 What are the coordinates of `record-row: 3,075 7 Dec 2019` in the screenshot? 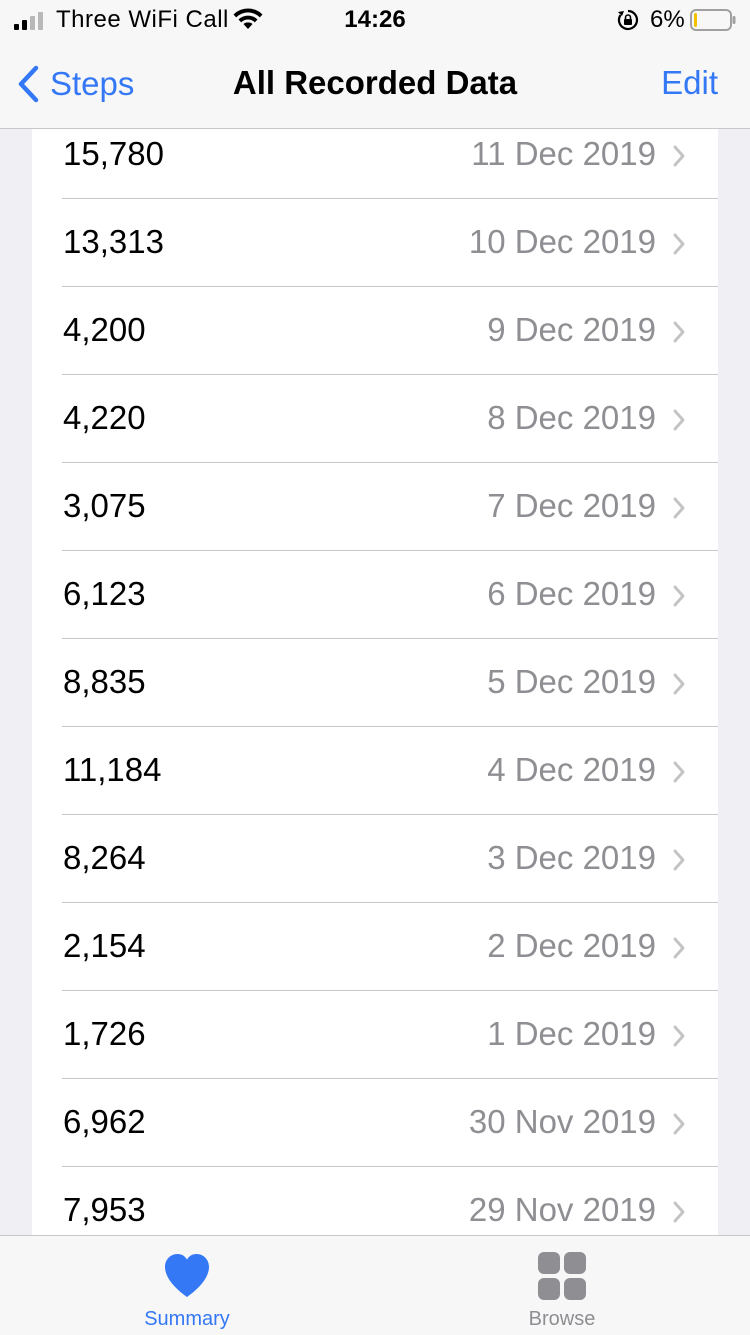 It's located at (375, 507).